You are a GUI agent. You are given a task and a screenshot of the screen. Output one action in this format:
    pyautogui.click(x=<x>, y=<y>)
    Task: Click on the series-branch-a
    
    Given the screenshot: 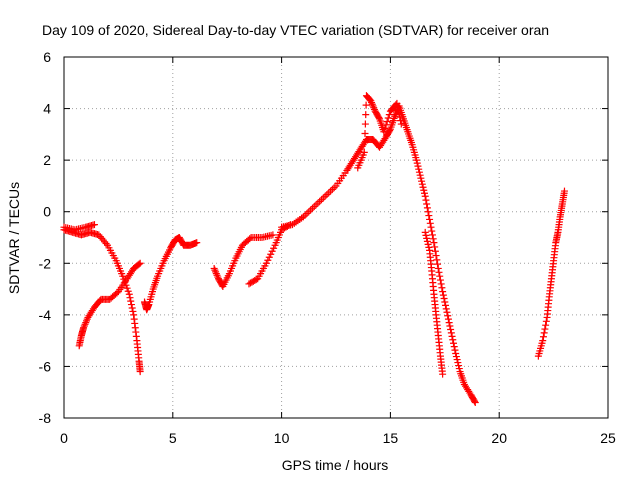 What is the action you would take?
    pyautogui.click(x=102, y=301)
    